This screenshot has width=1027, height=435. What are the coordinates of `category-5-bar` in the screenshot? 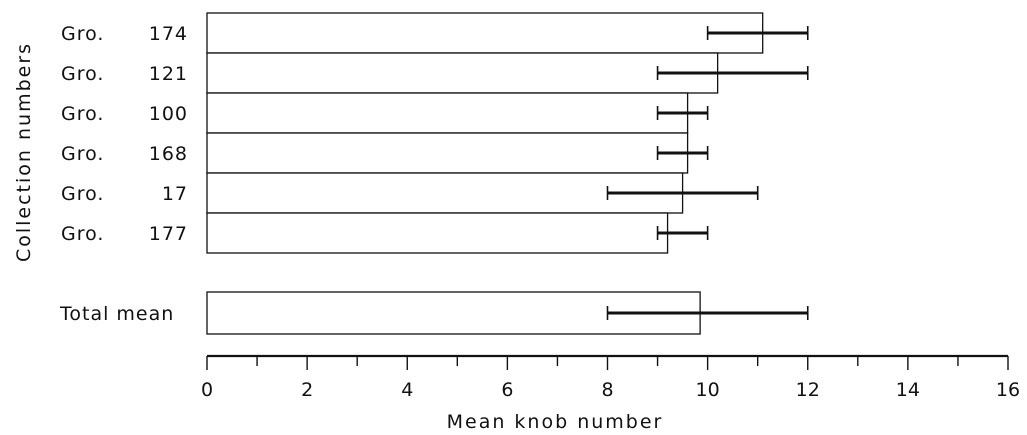 It's located at (437, 233).